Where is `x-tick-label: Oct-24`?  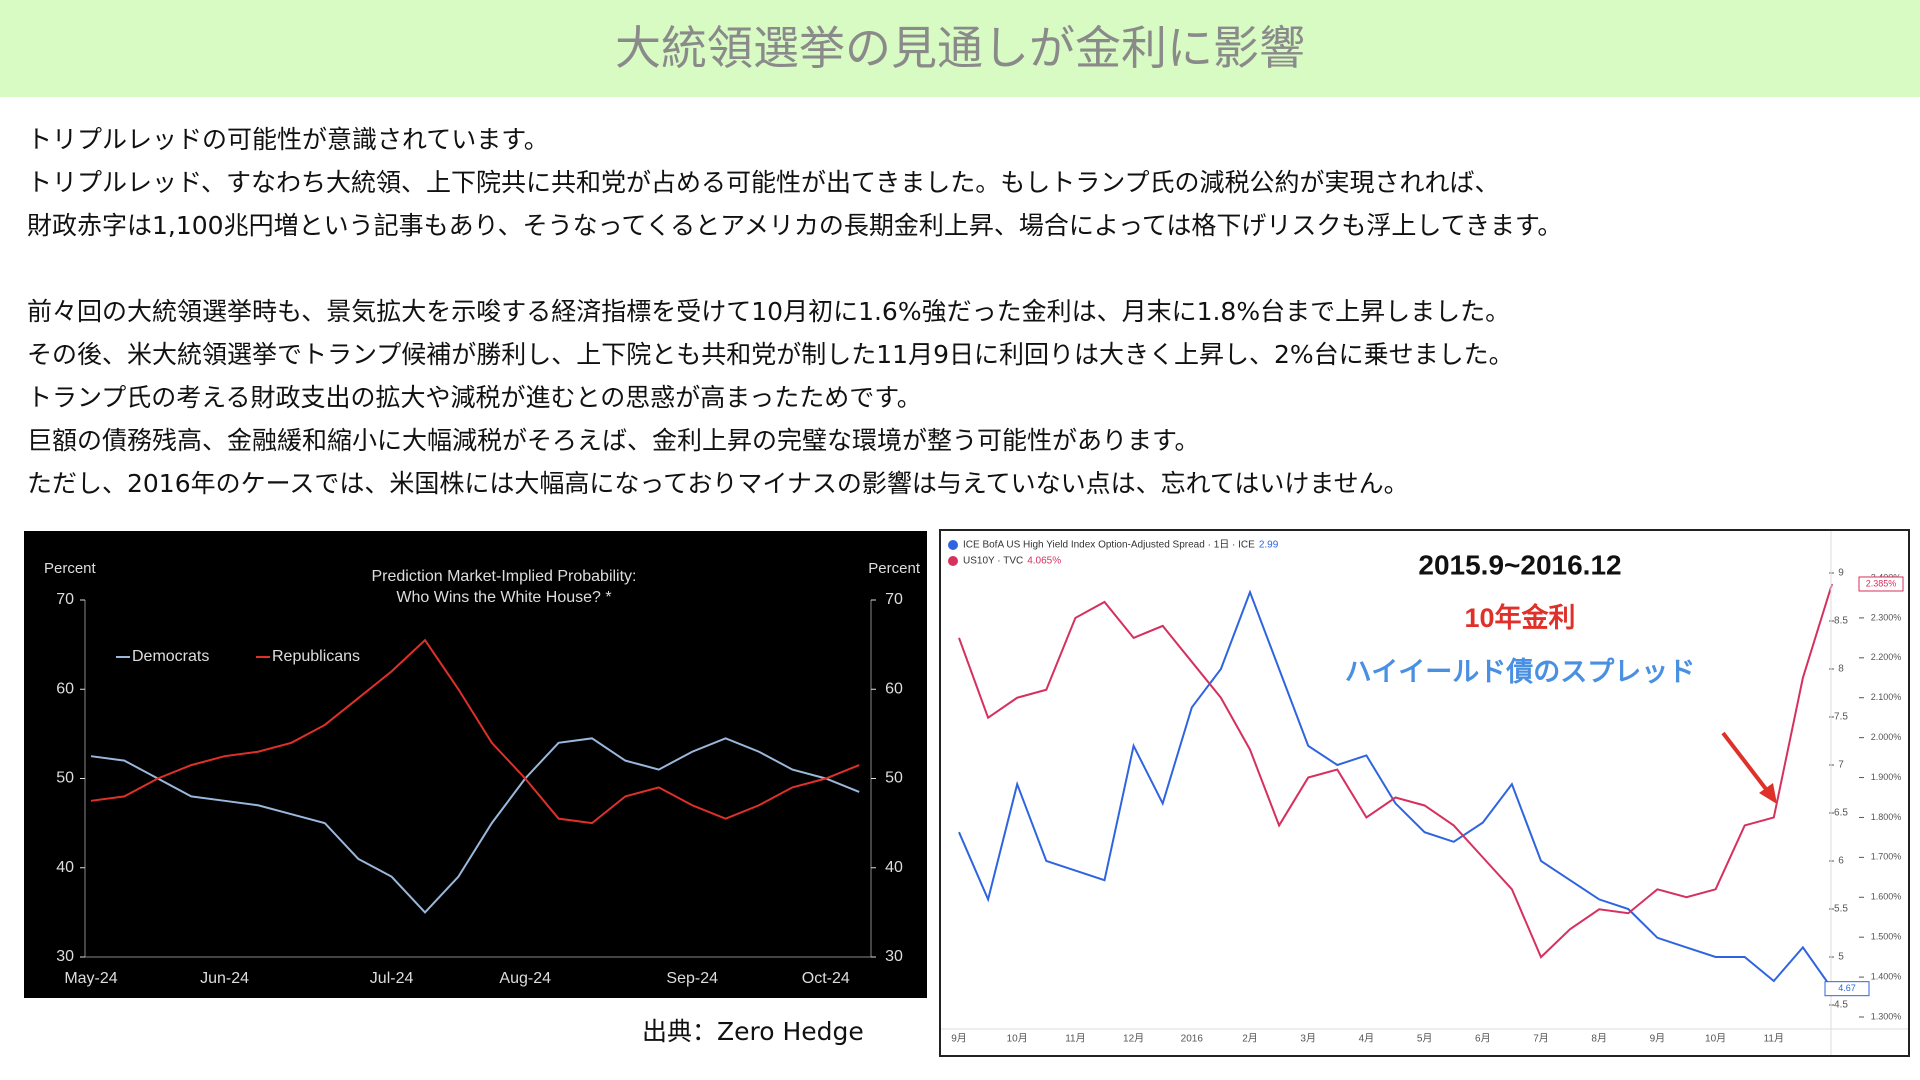
x-tick-label: Oct-24 is located at coordinates (826, 978).